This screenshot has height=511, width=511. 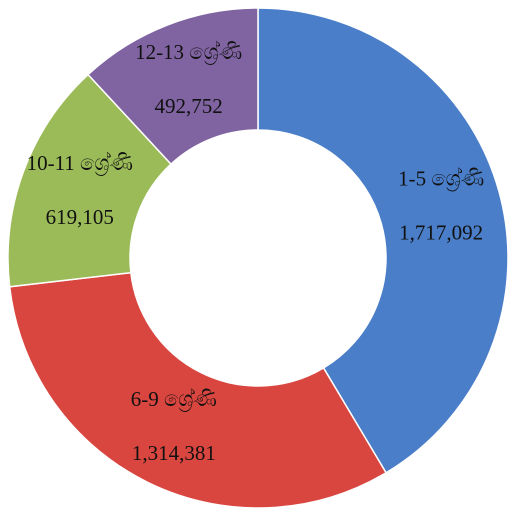 I want to click on slice-label: 1-5 ශ්‍රේණි, so click(x=441, y=178).